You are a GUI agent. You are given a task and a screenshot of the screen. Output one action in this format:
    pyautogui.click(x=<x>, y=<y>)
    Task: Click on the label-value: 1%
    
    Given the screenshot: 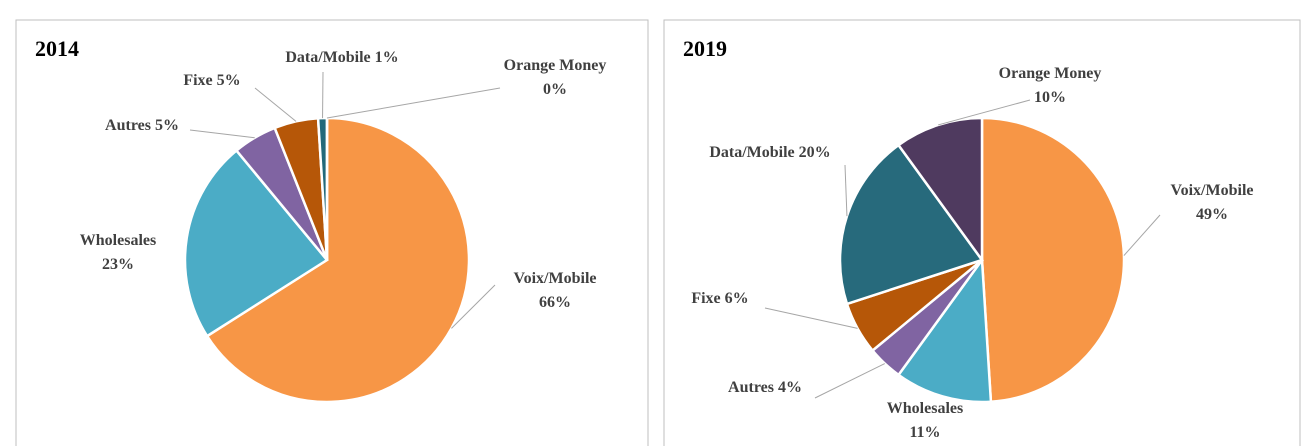 What is the action you would take?
    pyautogui.click(x=387, y=57)
    